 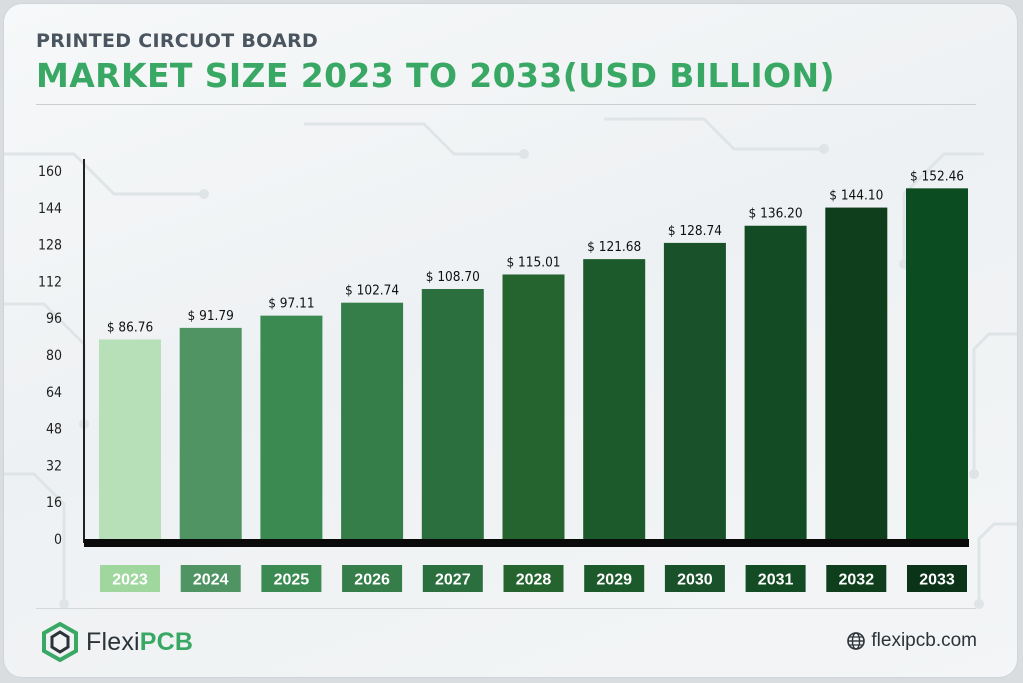 I want to click on y-tick-label: 48, so click(x=54, y=430).